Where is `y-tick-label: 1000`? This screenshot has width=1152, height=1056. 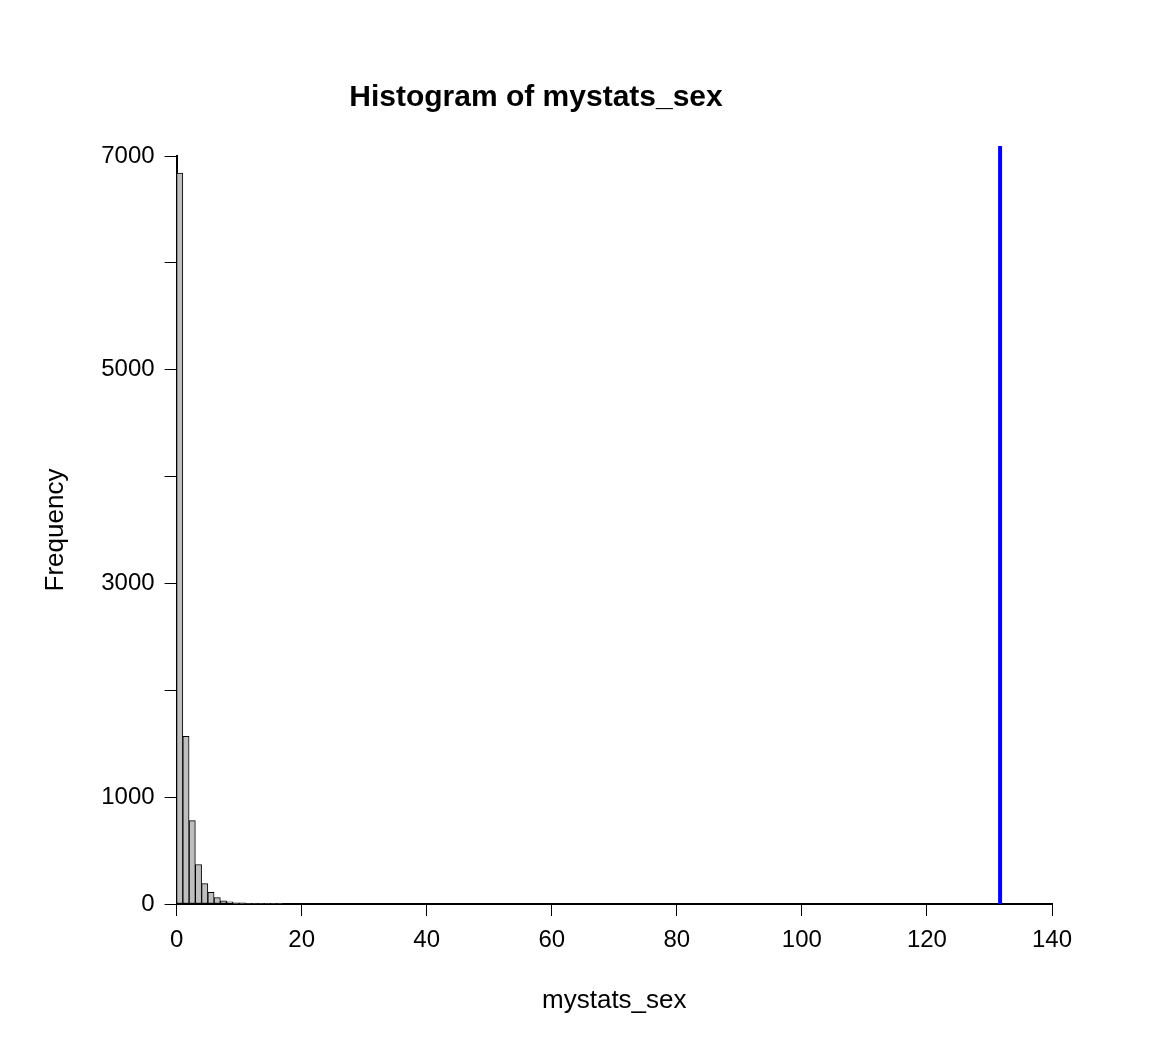
y-tick-label: 1000 is located at coordinates (128, 795).